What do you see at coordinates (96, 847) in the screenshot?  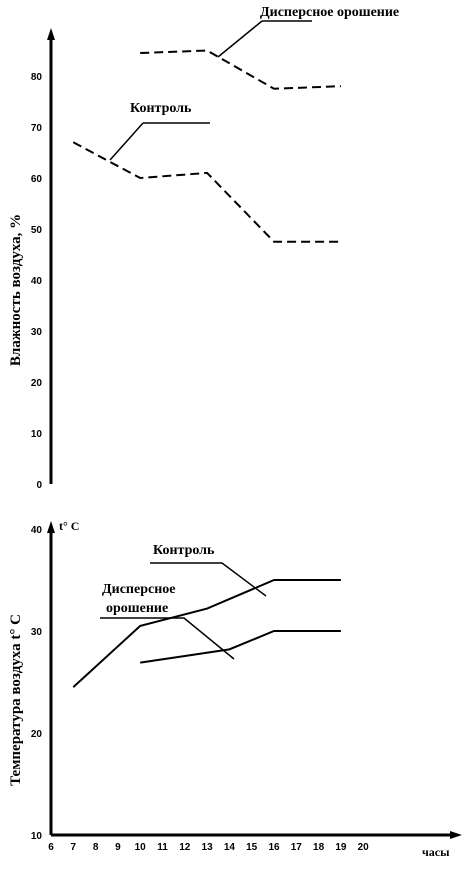 I see `temperature-x-tick-label: 8` at bounding box center [96, 847].